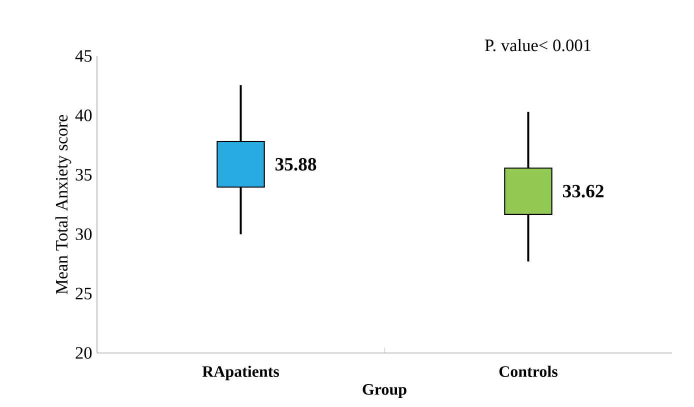 The width and height of the screenshot is (694, 407). Describe the element at coordinates (84, 174) in the screenshot. I see `y-tick-label: 35` at that location.